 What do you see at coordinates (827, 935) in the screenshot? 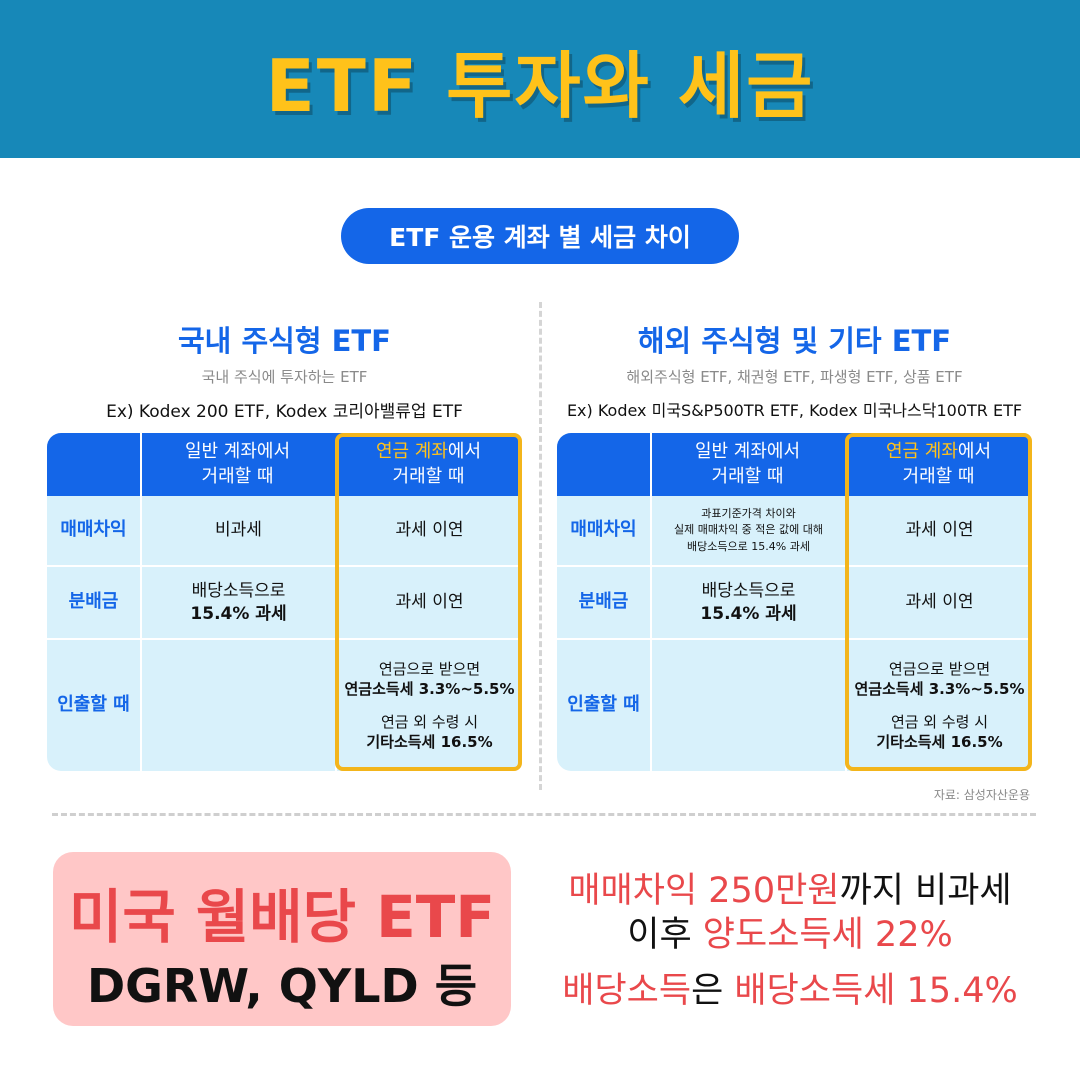
I see `capital-gains-tax: 양도소득세 22%` at bounding box center [827, 935].